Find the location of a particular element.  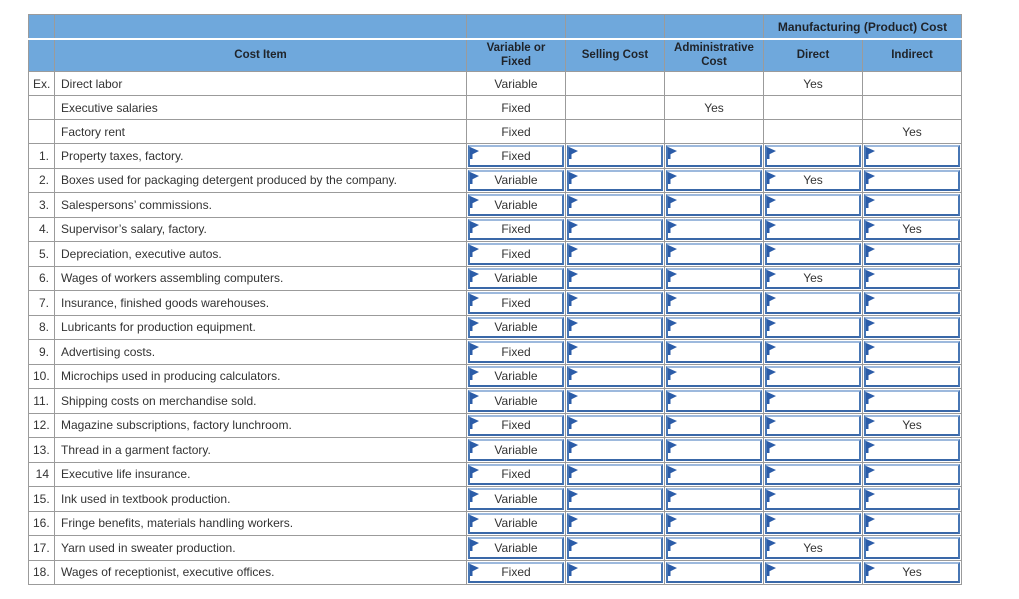

selling-cost-cell is located at coordinates (615, 401).